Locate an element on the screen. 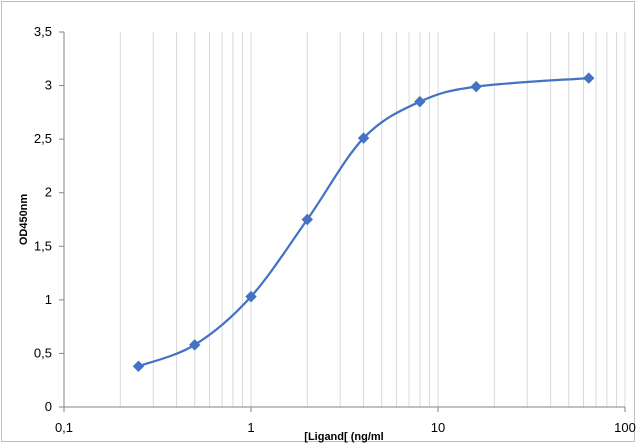  y-tick-label: 3,5 is located at coordinates (43, 31).